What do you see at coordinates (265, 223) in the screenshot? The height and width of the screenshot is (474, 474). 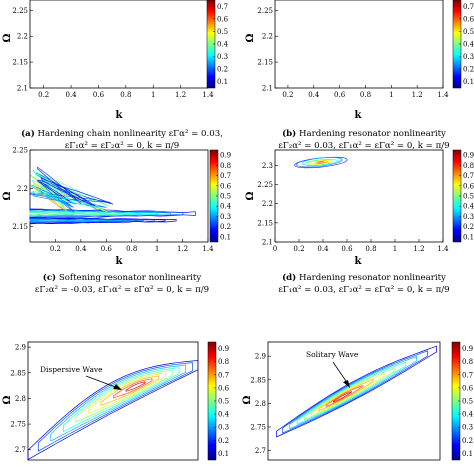 I see `y-tick-label: 2.15` at bounding box center [265, 223].